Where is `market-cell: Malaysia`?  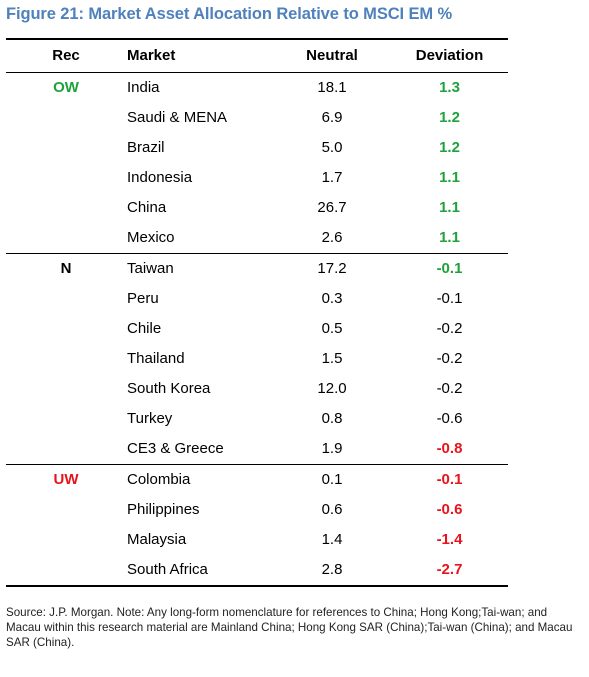
market-cell: Malaysia is located at coordinates (157, 539).